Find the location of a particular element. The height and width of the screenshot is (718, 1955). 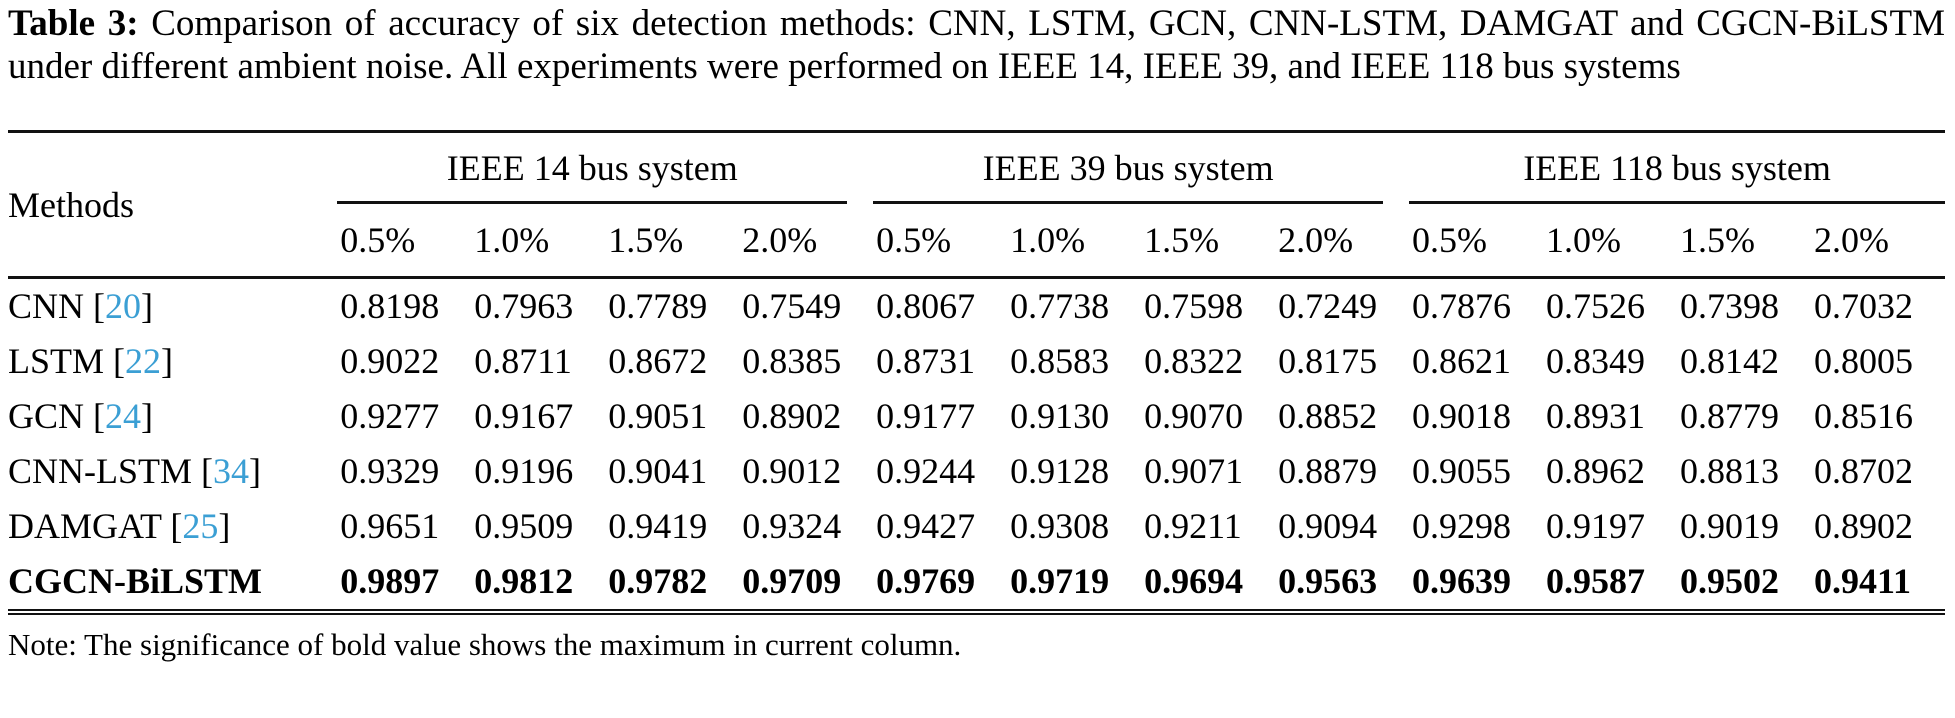

accuracy-value: 0.8852 is located at coordinates (1328, 416).